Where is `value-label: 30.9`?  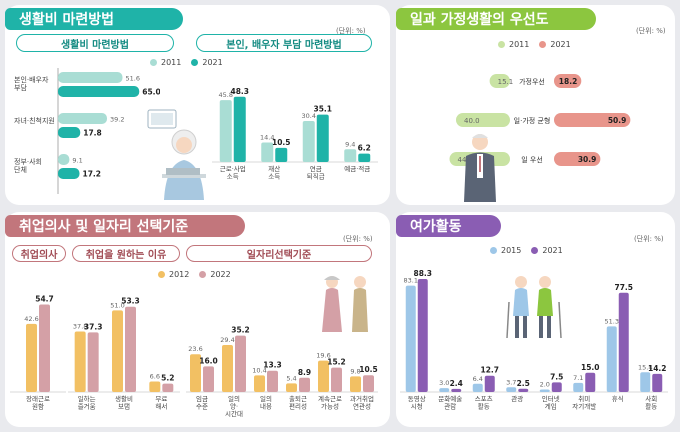
value-label: 30.9 is located at coordinates (587, 159).